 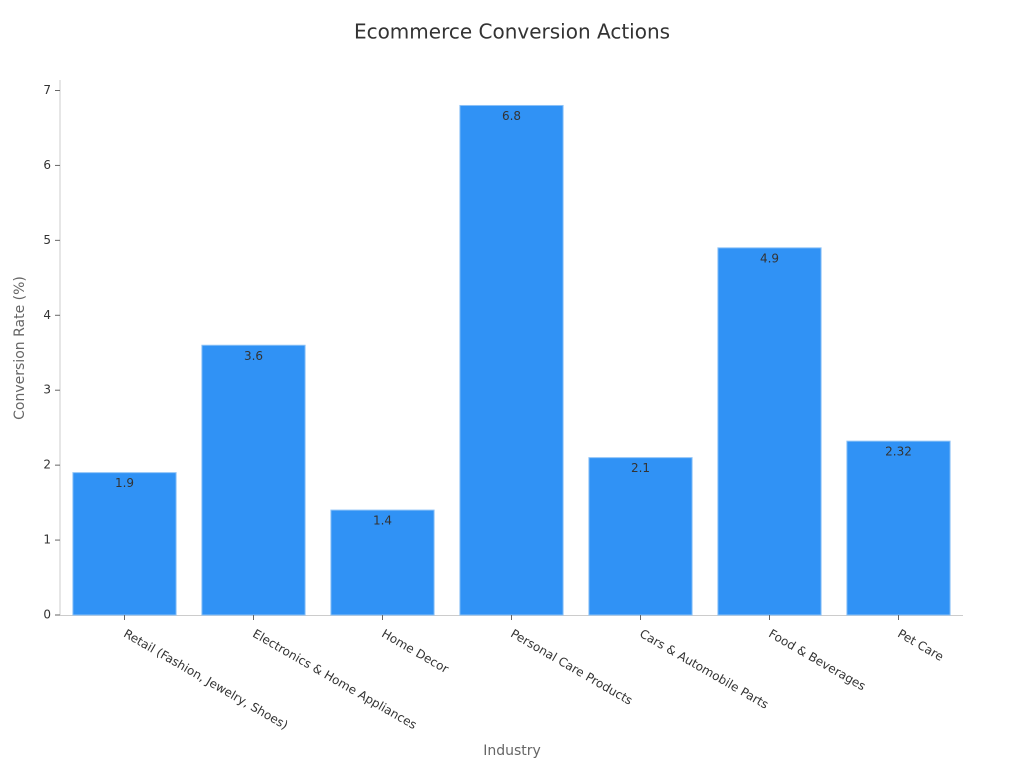 I want to click on y-axis-title: Conversion Rate (%), so click(x=20, y=348).